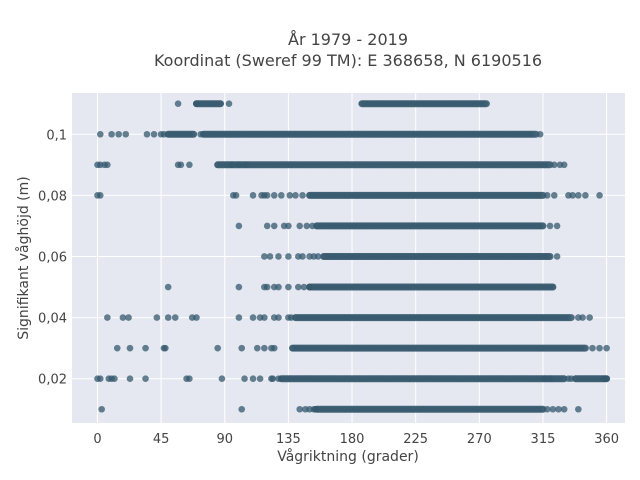 The height and width of the screenshot is (480, 640). Describe the element at coordinates (606, 439) in the screenshot. I see `x-tick-label: 360` at that location.